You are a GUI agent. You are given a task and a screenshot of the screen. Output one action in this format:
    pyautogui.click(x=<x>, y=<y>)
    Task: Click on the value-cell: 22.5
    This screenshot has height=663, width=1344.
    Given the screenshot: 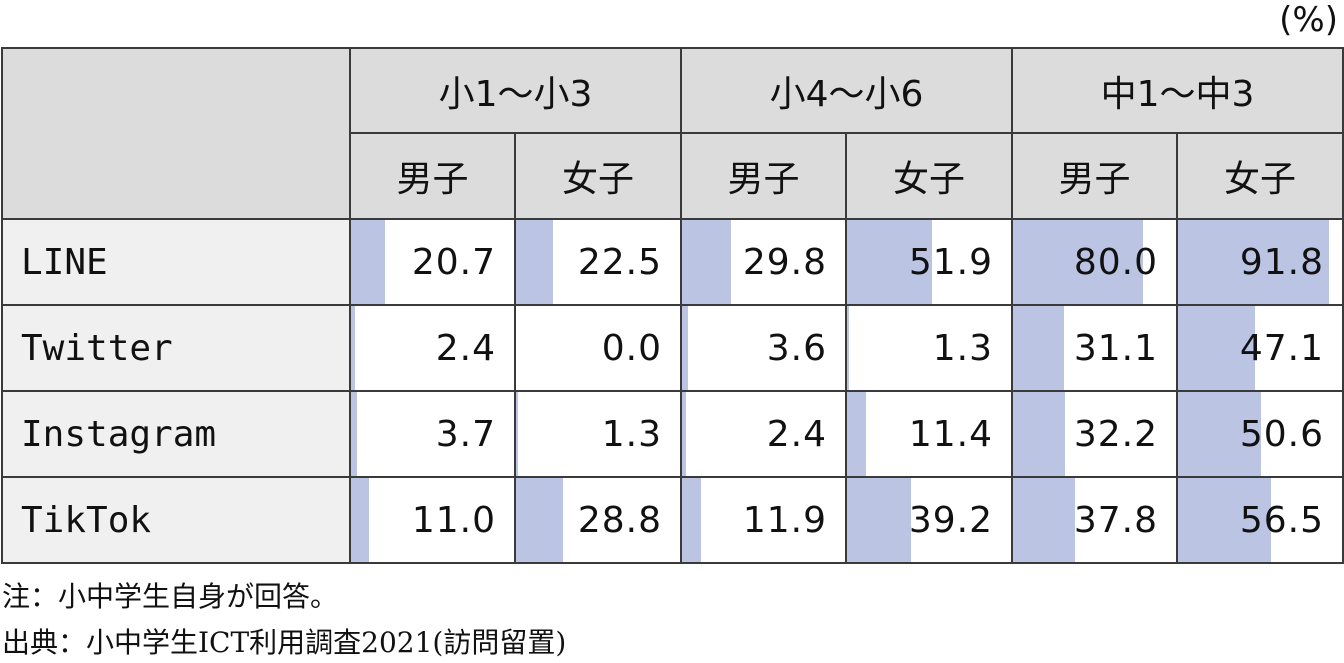 What is the action you would take?
    pyautogui.click(x=598, y=262)
    